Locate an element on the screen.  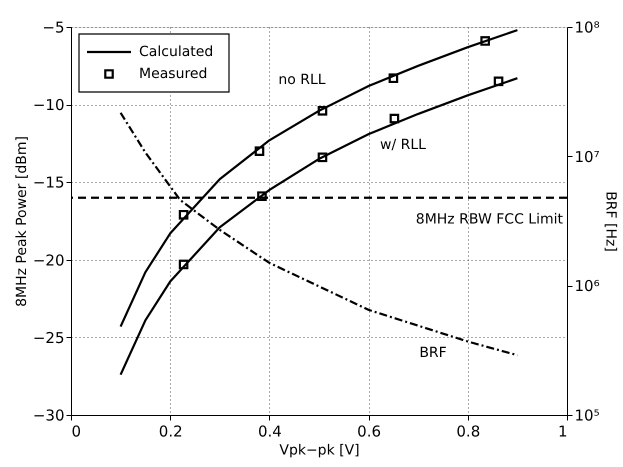
x-tick-label: 0.2 is located at coordinates (170, 431).